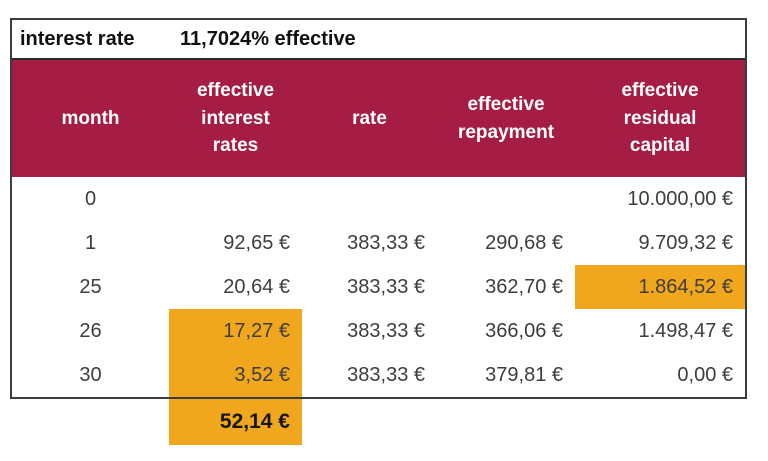  What do you see at coordinates (77, 38) in the screenshot?
I see `interest-rate-label: interest rate` at bounding box center [77, 38].